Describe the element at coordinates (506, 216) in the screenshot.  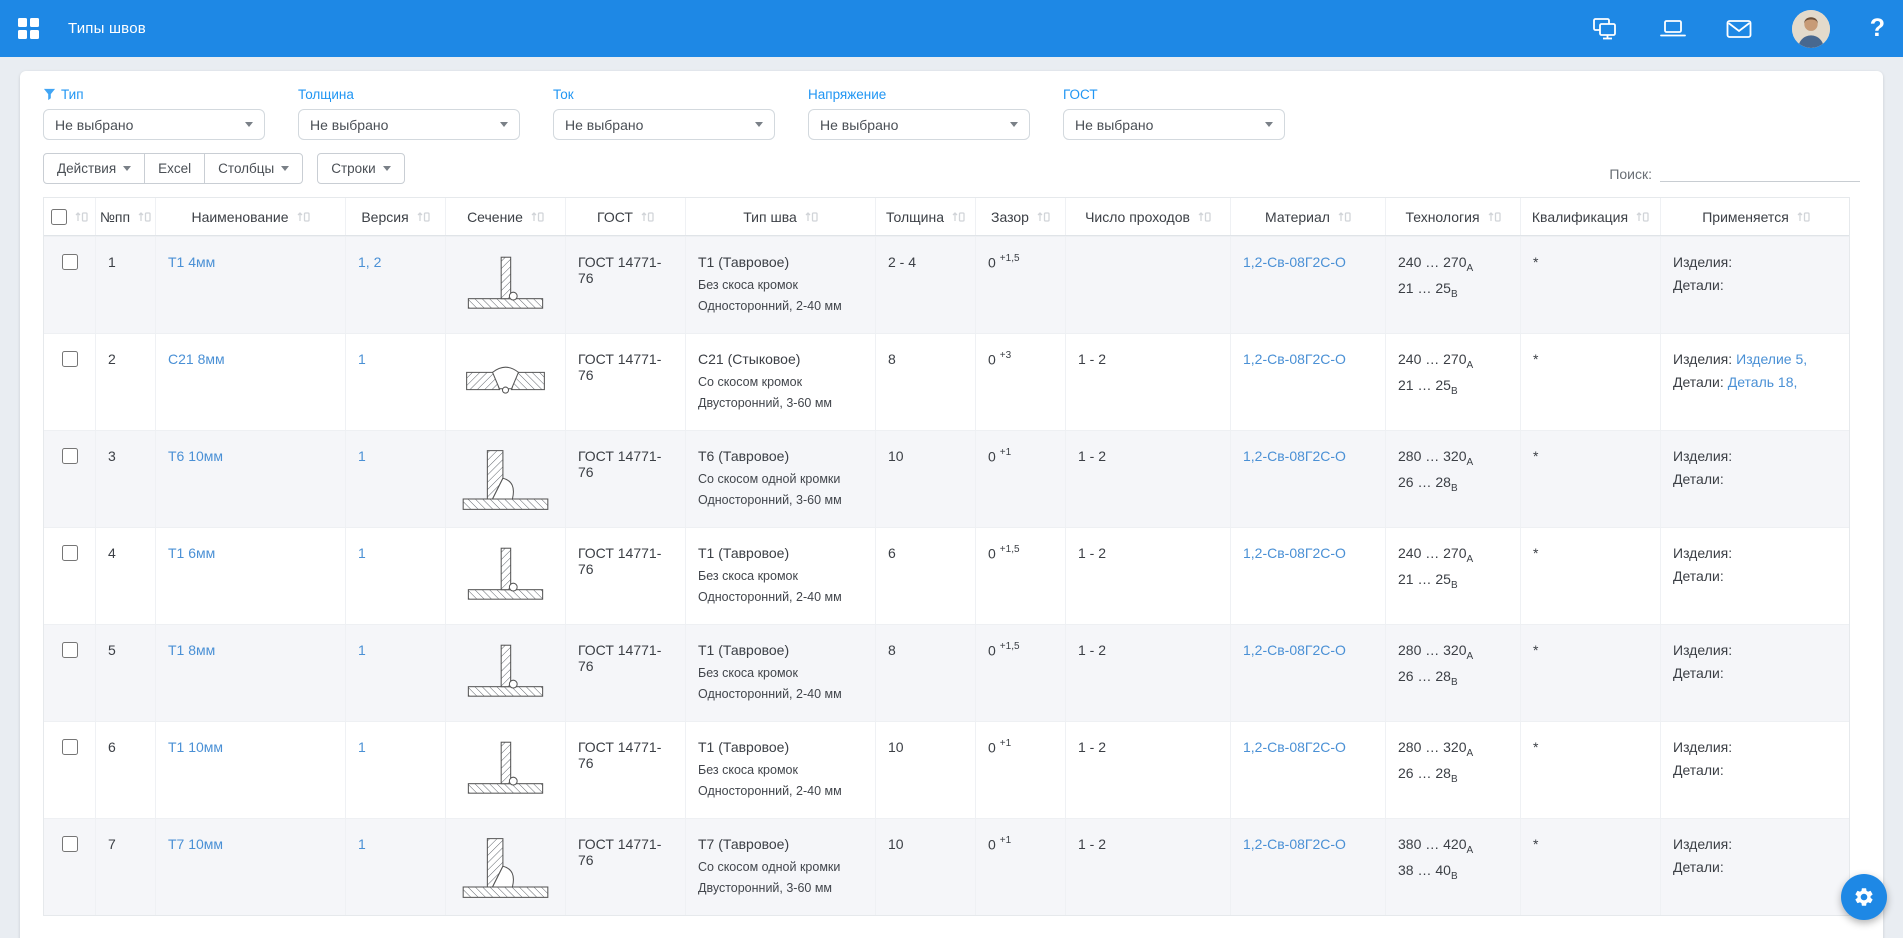
I see `column-header-section: Сечение` at that location.